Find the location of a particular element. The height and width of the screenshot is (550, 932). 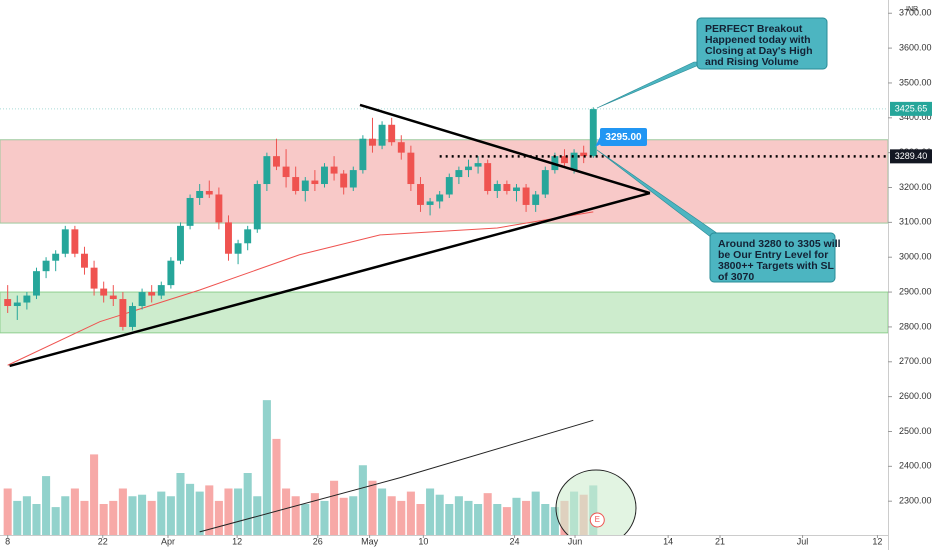

callout-text: of 3070 is located at coordinates (736, 277).